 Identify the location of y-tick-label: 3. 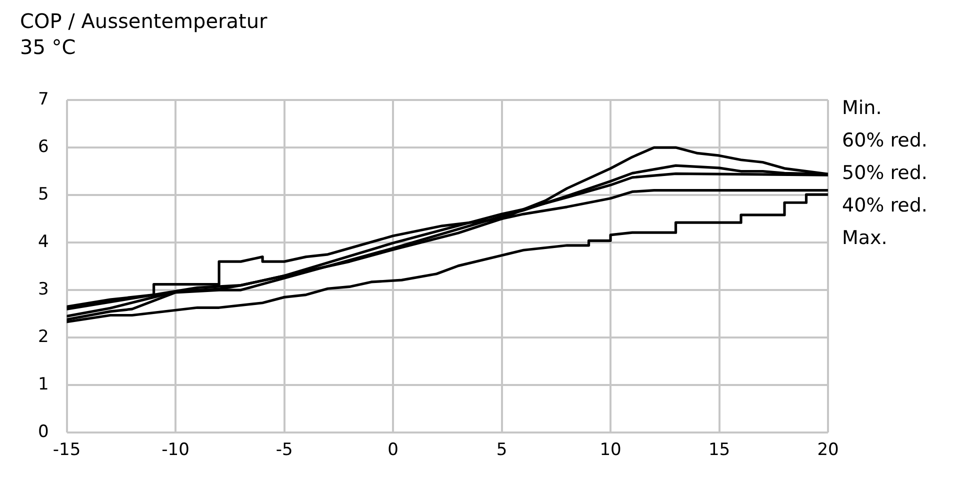
(43, 289).